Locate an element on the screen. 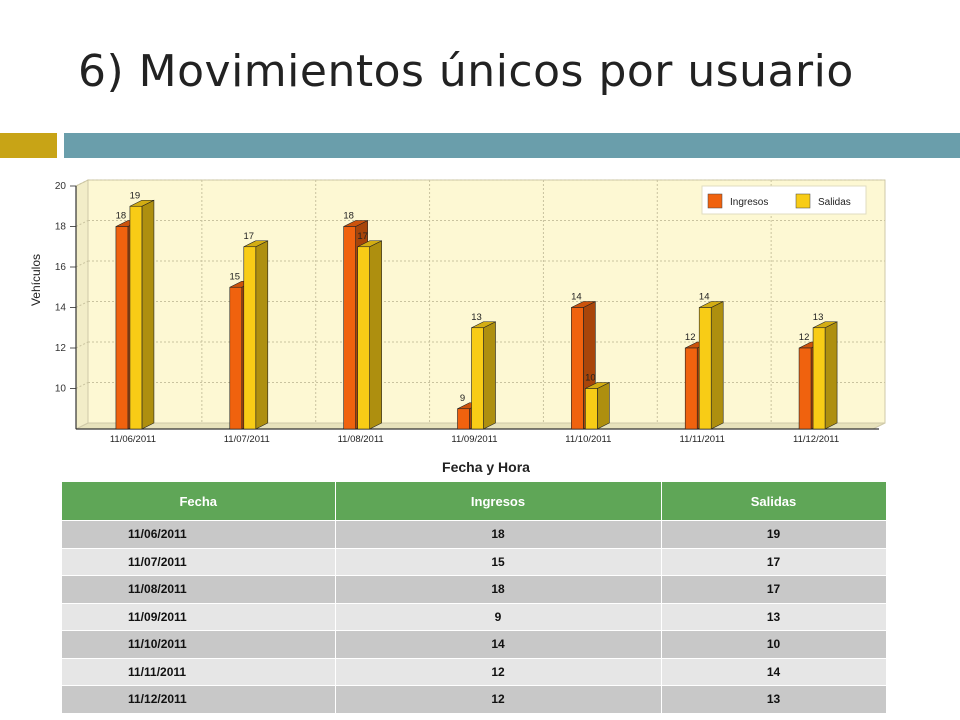 This screenshot has height=720, width=960. data-label-salidas: 14 is located at coordinates (704, 297).